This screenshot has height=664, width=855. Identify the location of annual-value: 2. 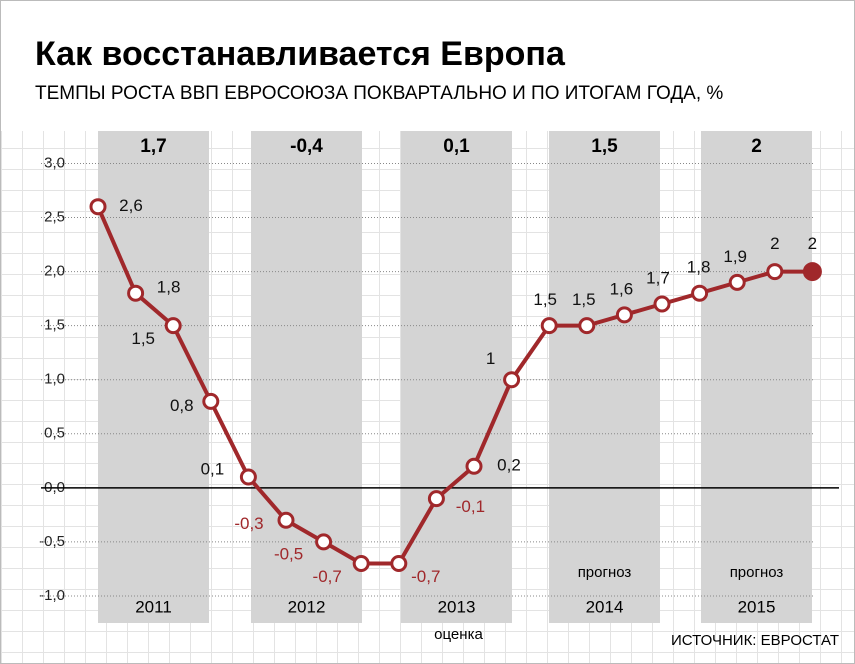
(756, 146).